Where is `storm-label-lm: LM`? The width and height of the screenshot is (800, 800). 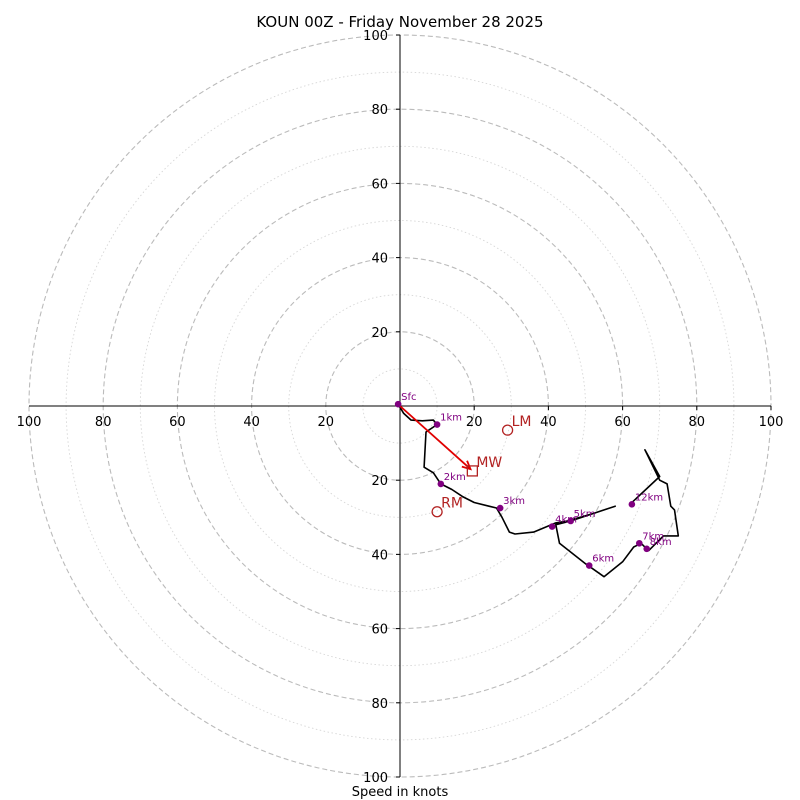 storm-label-lm: LM is located at coordinates (522, 422).